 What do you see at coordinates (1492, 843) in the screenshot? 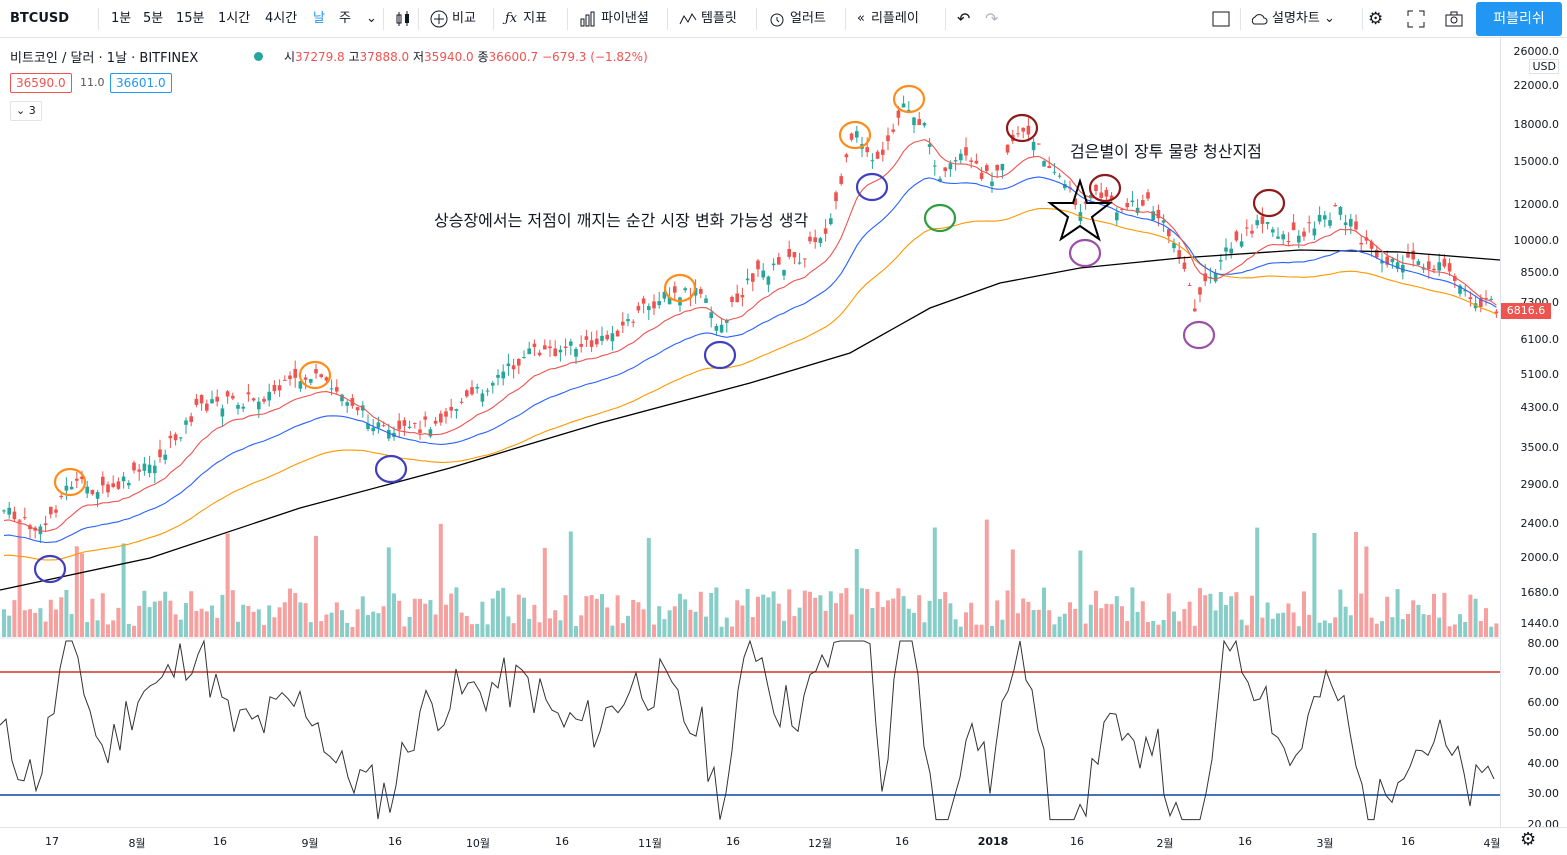
I see `time-tick: 4월` at bounding box center [1492, 843].